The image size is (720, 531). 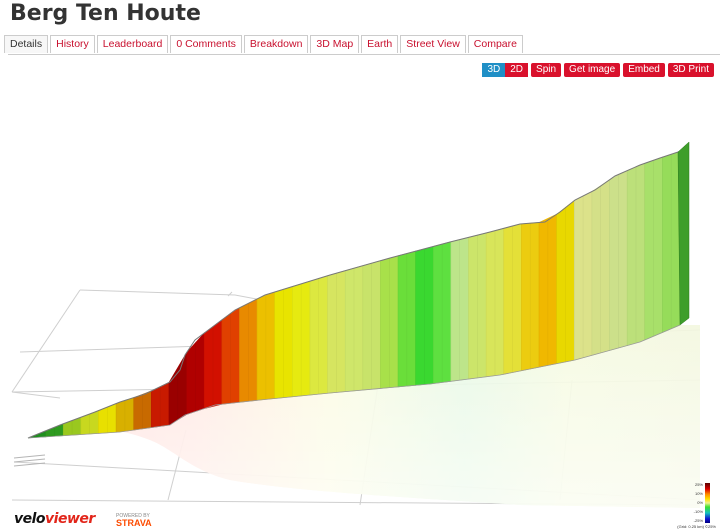 I want to click on tab-comments: 0 Comments, so click(x=206, y=44).